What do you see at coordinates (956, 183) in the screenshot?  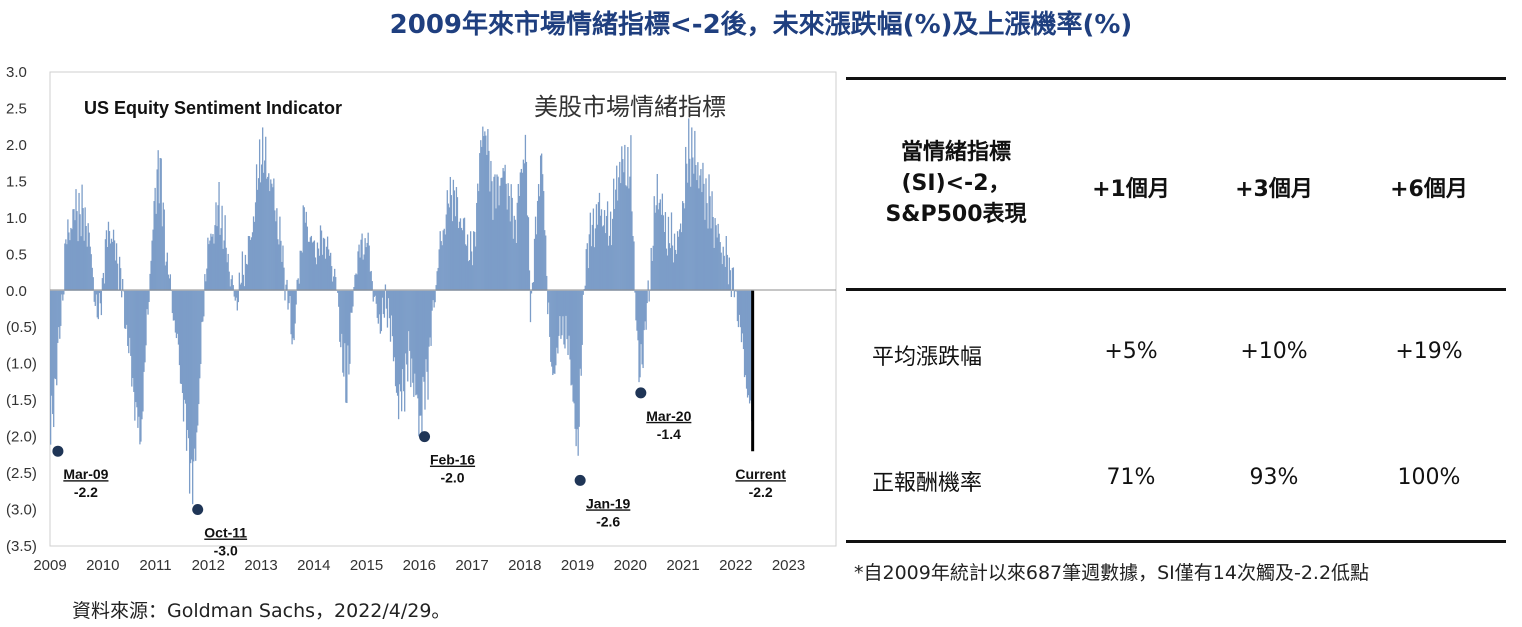 I see `table-header-label: 當情緒指標 (SI)<-2， S&P500表現` at bounding box center [956, 183].